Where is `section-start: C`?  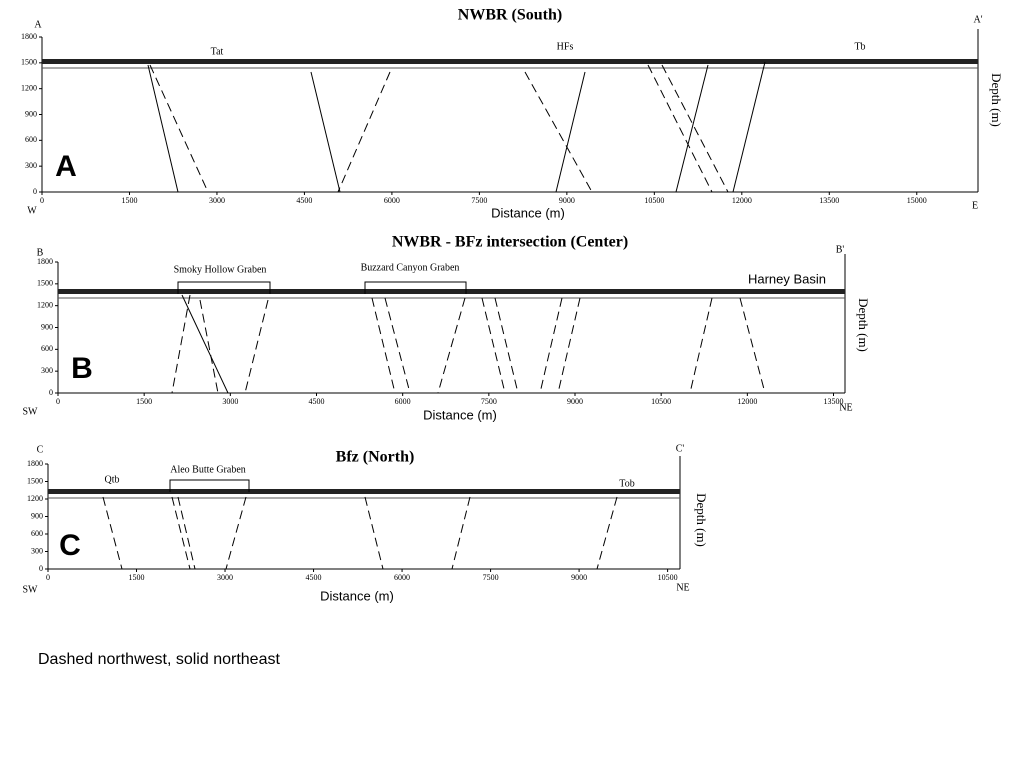
section-start: C is located at coordinates (40, 449).